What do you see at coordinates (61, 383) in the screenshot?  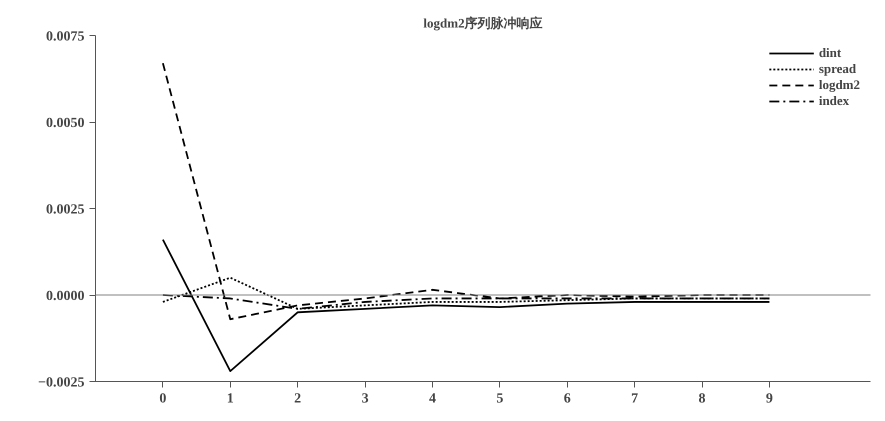 I see `y-tick-label: −0.0025` at bounding box center [61, 383].